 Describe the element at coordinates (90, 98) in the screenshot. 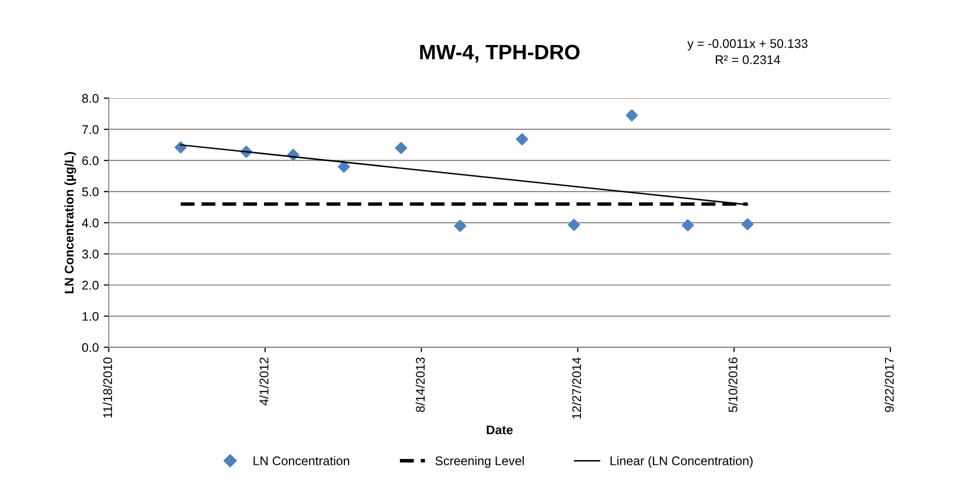

I see `y-tick-label: 8.0` at that location.